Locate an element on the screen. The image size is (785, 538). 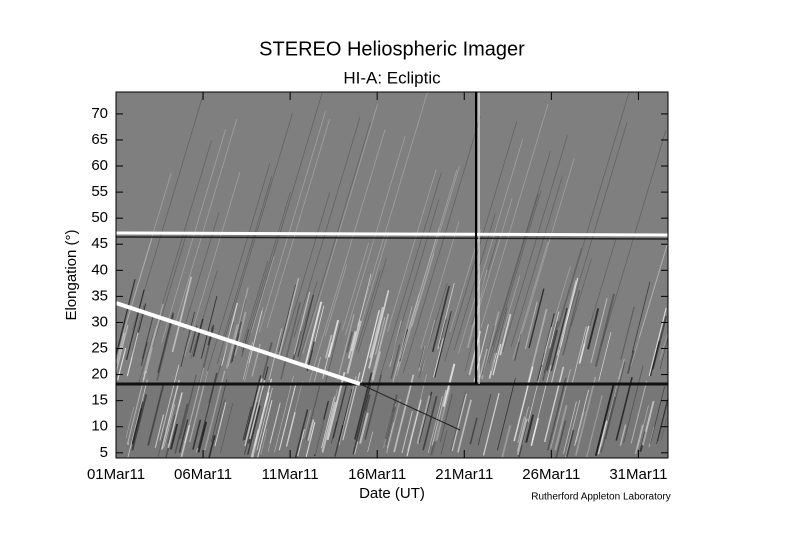
x-tick-label: 06Mar11 is located at coordinates (203, 474).